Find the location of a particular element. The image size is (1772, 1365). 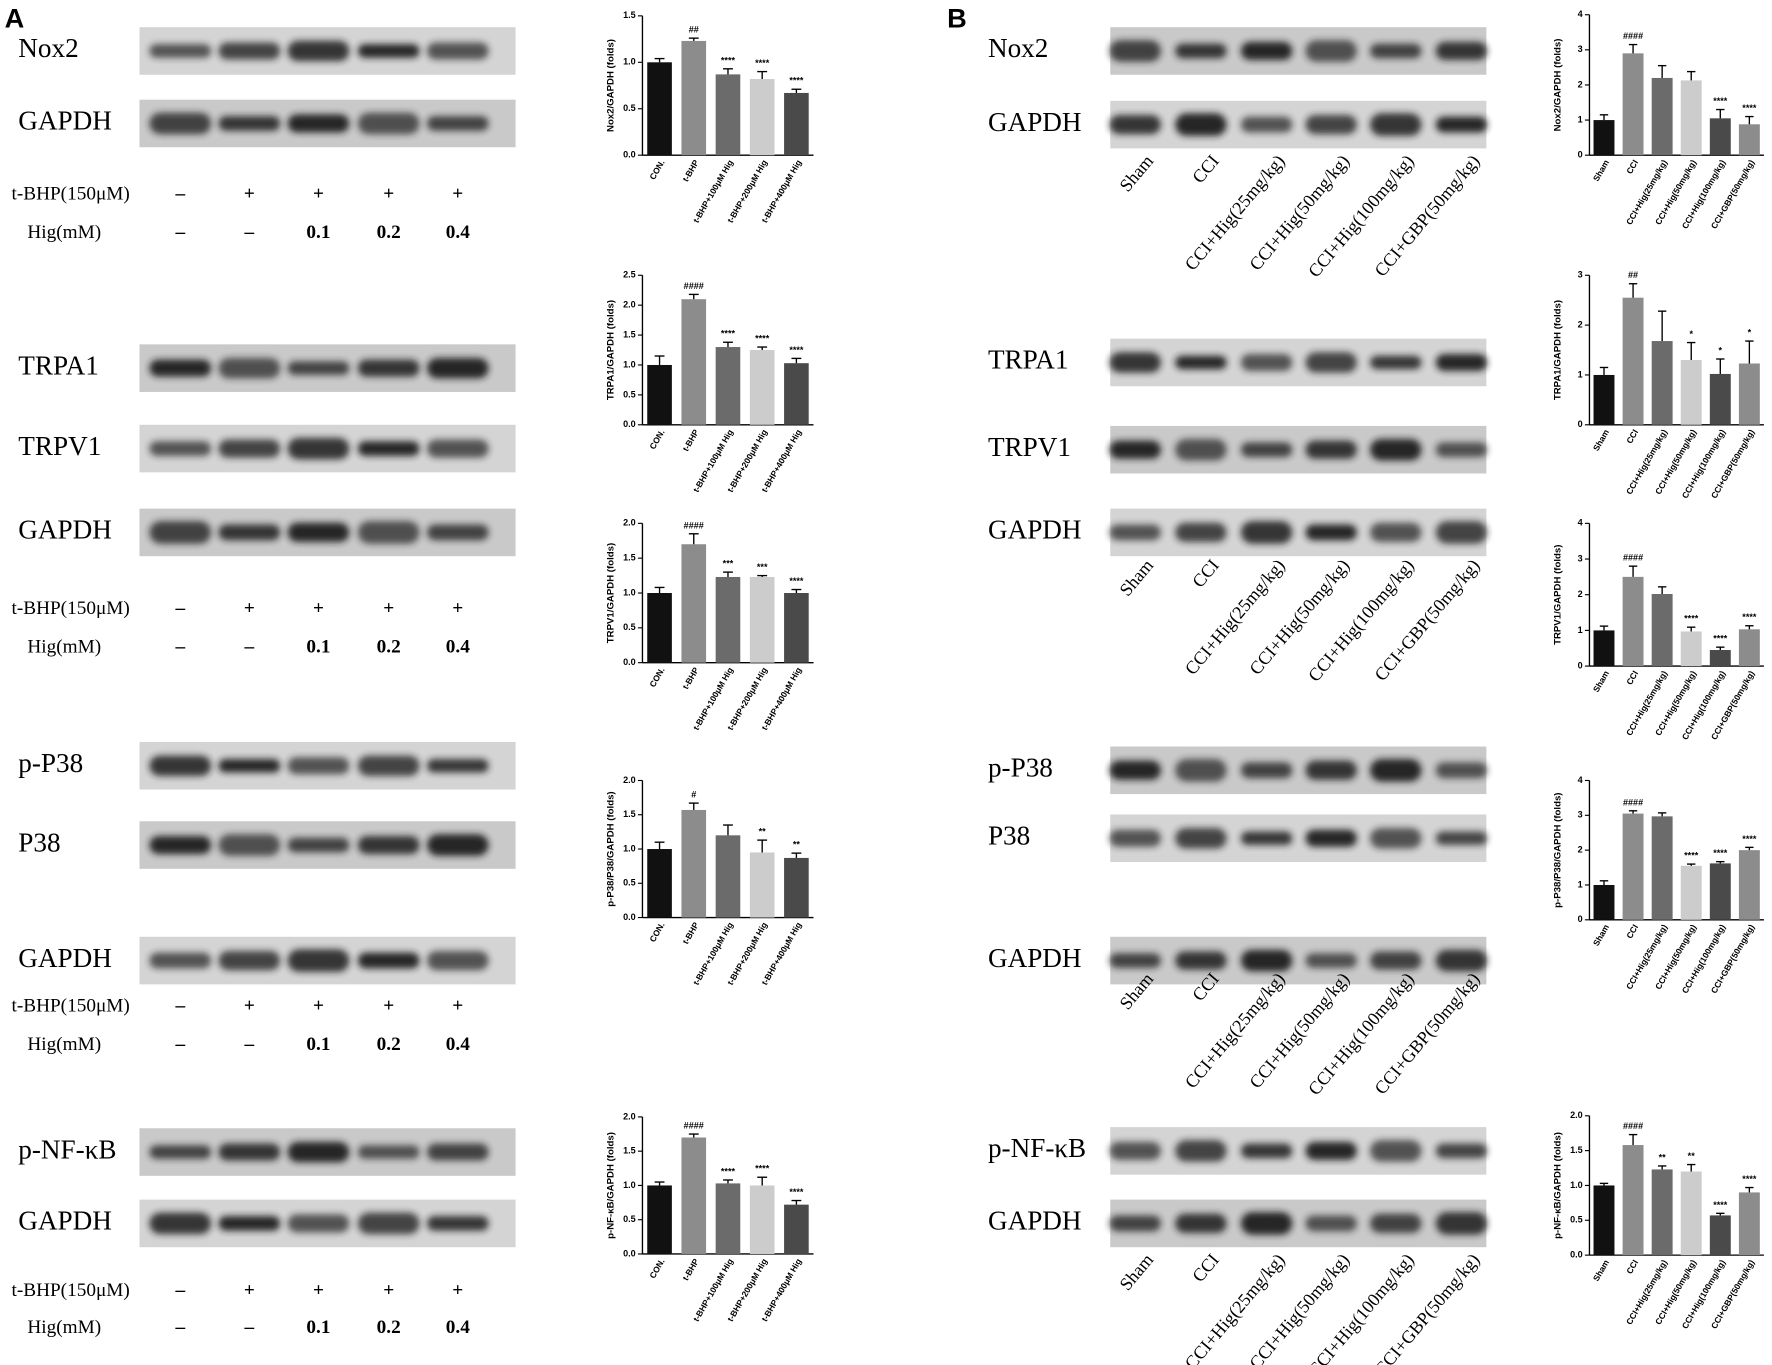

y-tick-label: 2.5 is located at coordinates (629, 275).